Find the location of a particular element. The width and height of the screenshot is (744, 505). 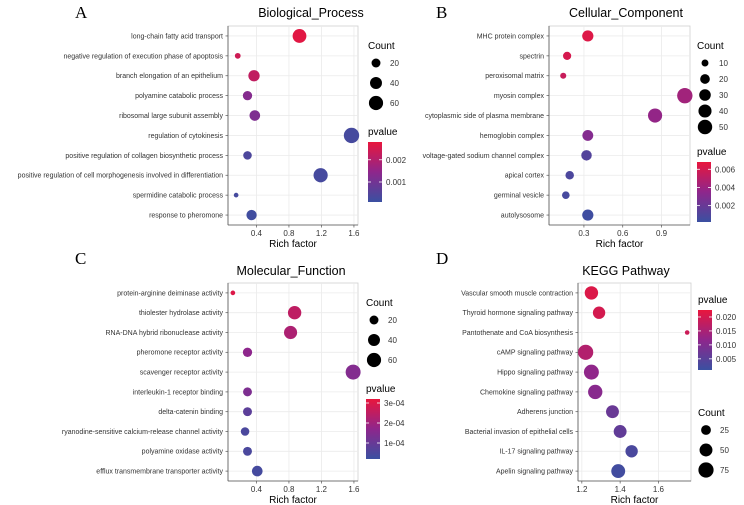

y-tick-label-camp-signaling-pathway: cAMP signaling pathway is located at coordinates (535, 353).